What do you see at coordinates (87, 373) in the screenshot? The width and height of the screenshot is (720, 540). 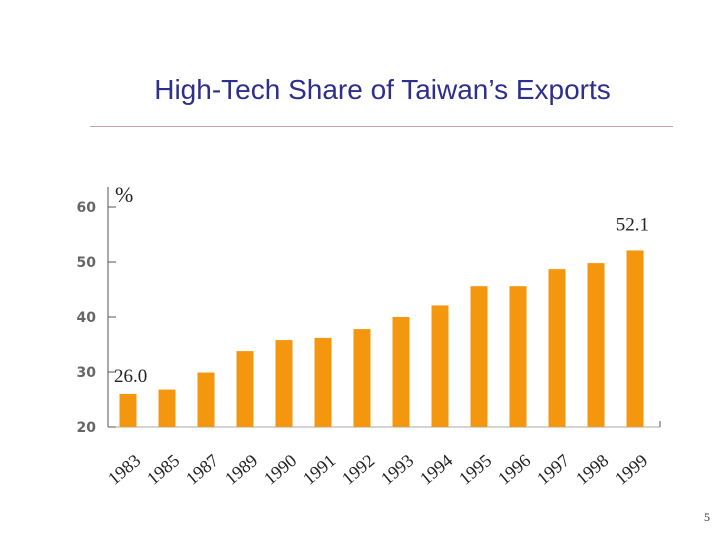 I see `y-tick-label: 30` at bounding box center [87, 373].